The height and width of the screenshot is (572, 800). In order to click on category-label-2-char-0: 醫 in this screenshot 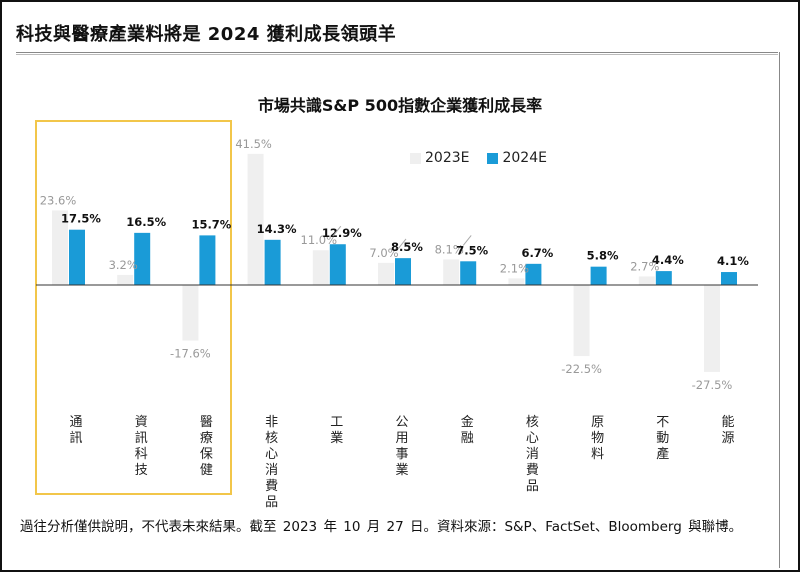, I will do `click(206, 422)`.